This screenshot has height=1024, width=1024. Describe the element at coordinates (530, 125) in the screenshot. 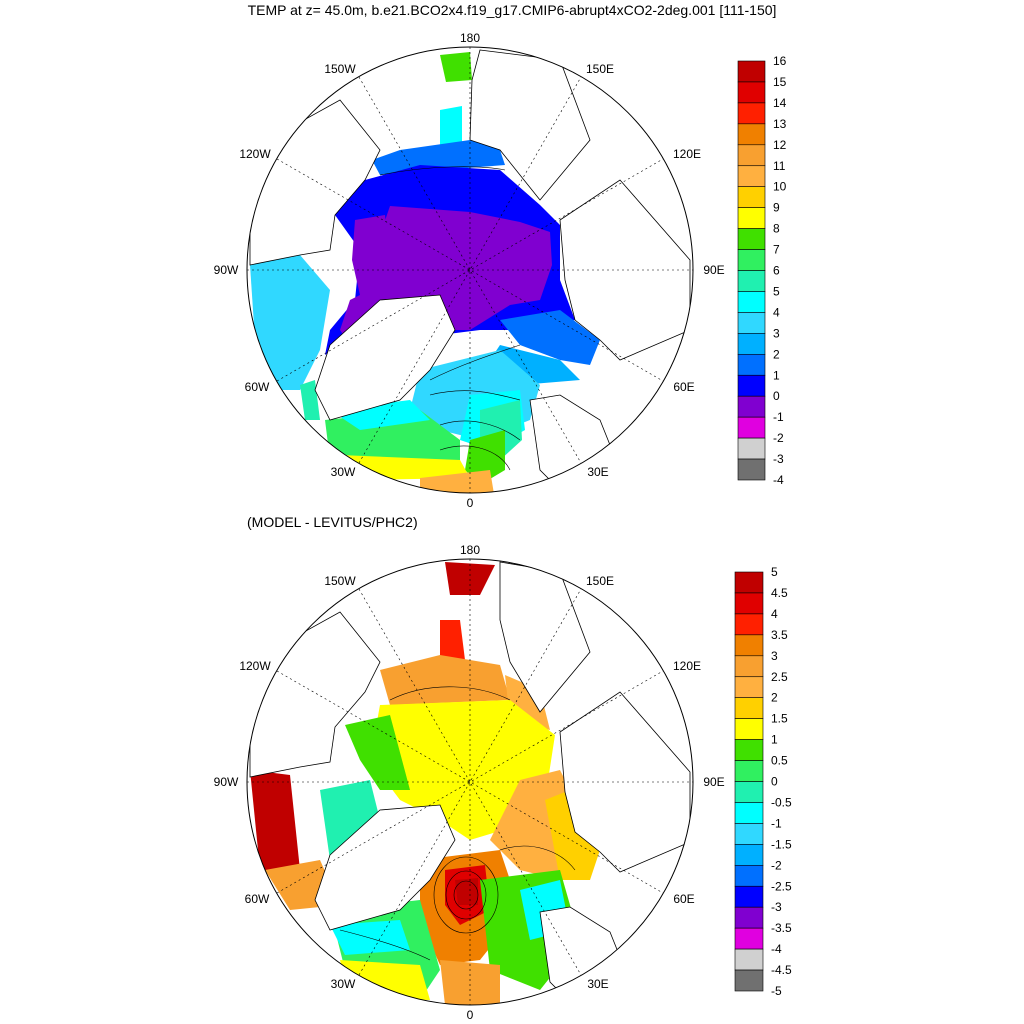

I see `land-chukotka` at that location.